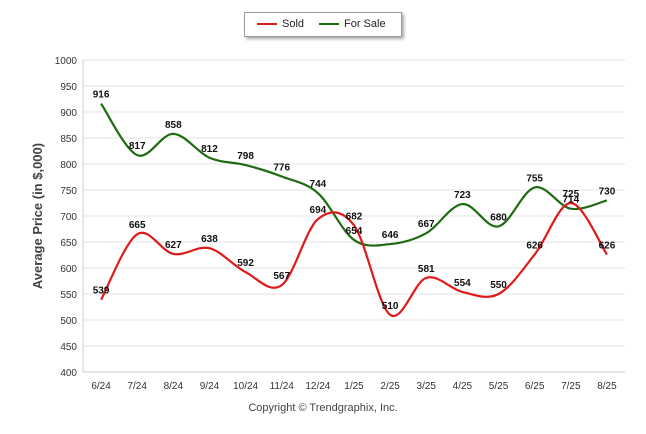 This screenshot has width=646, height=434. I want to click on data-label-for-sale: 858, so click(173, 125).